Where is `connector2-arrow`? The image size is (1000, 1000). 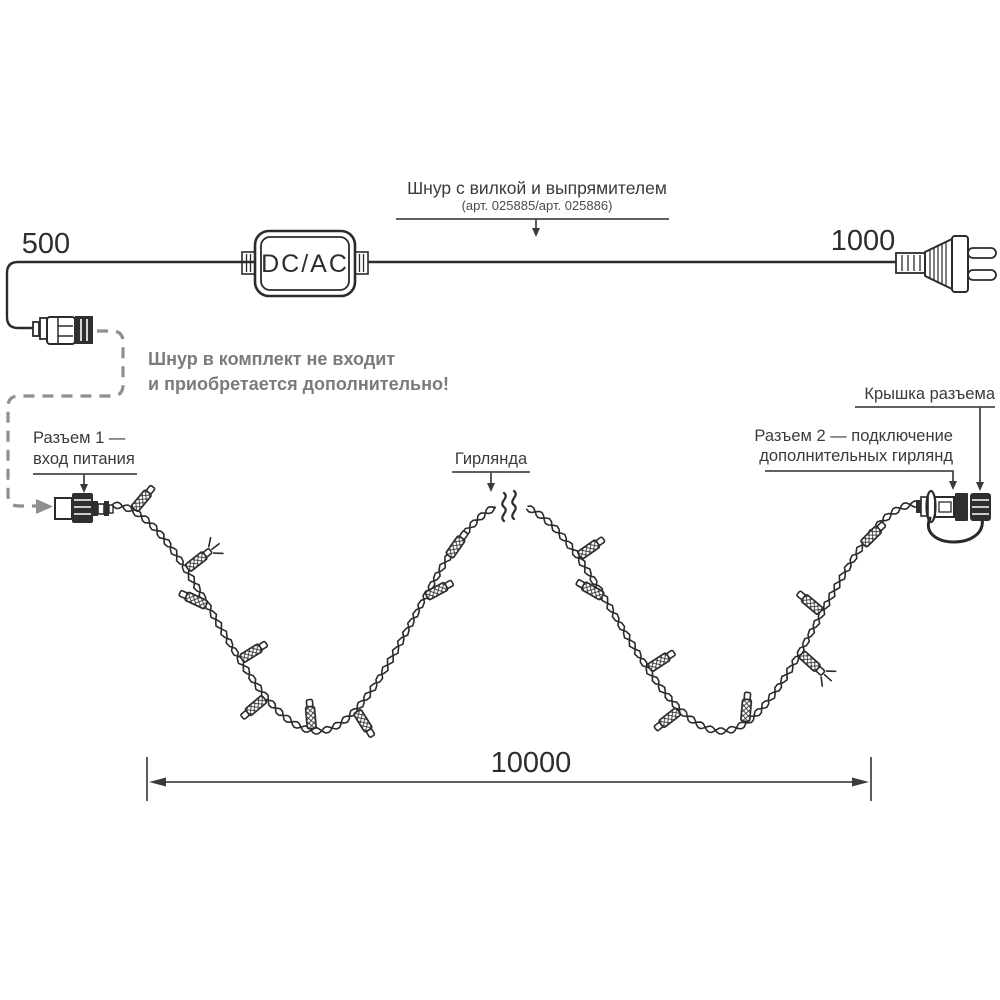 connector2-arrow is located at coordinates (953, 485).